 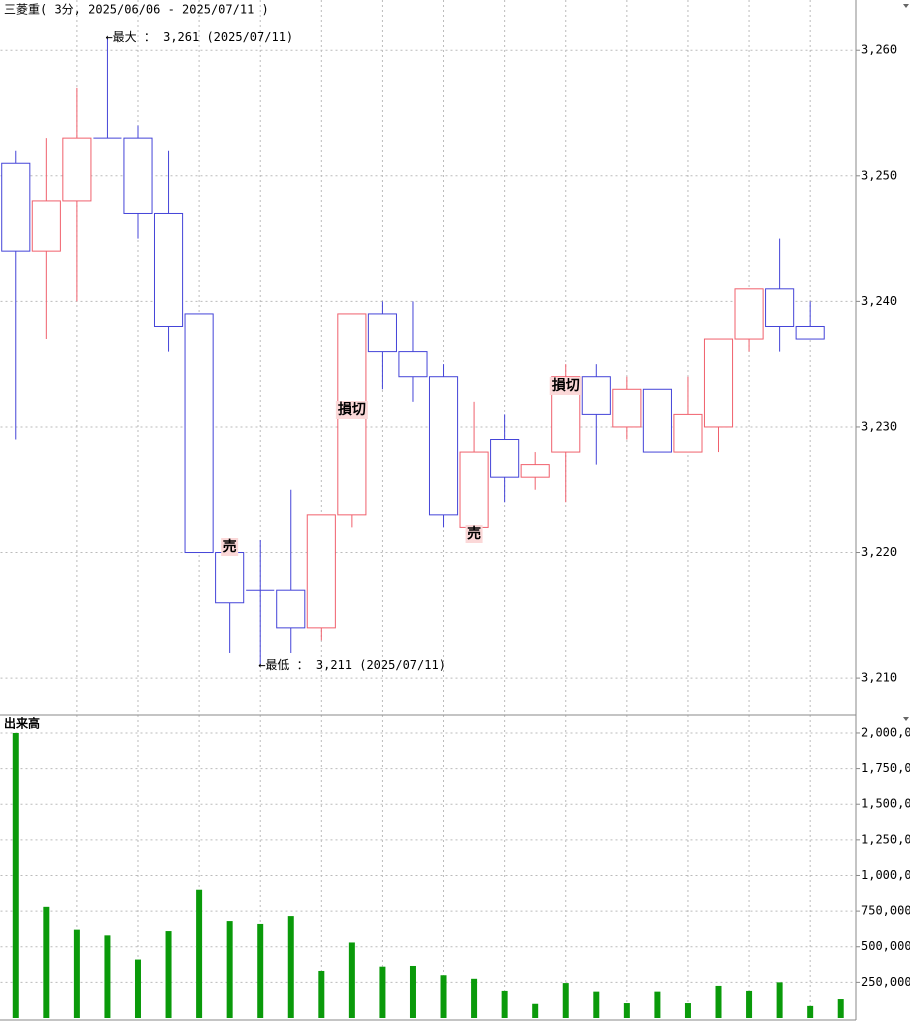 What do you see at coordinates (879, 301) in the screenshot?
I see `y-tick-label: 3,240` at bounding box center [879, 301].